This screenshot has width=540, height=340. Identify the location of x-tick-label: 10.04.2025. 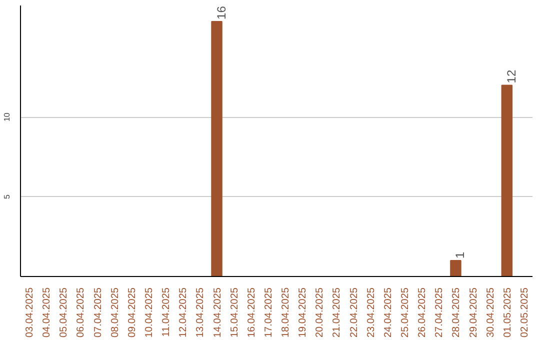
(149, 312).